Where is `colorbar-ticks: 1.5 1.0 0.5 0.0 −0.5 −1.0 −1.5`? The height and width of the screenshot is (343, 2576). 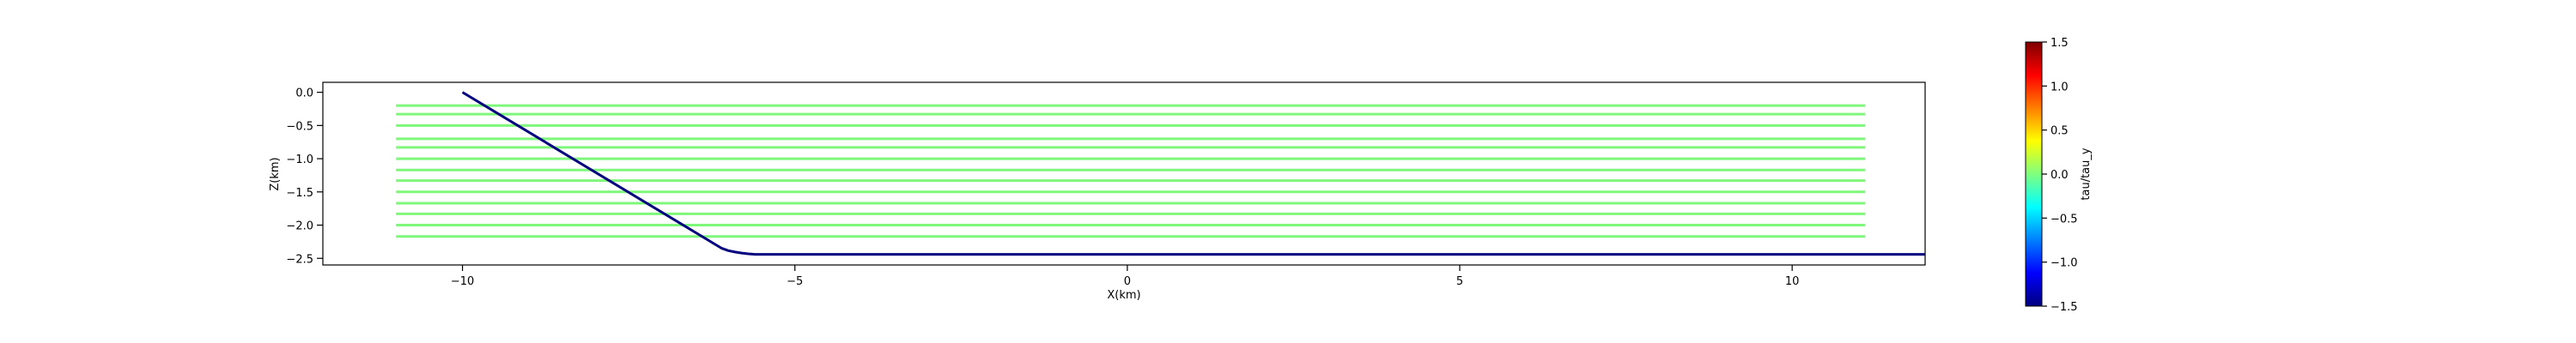 colorbar-ticks: 1.5 1.0 0.5 0.0 −0.5 −1.0 −1.5 is located at coordinates (2060, 176).